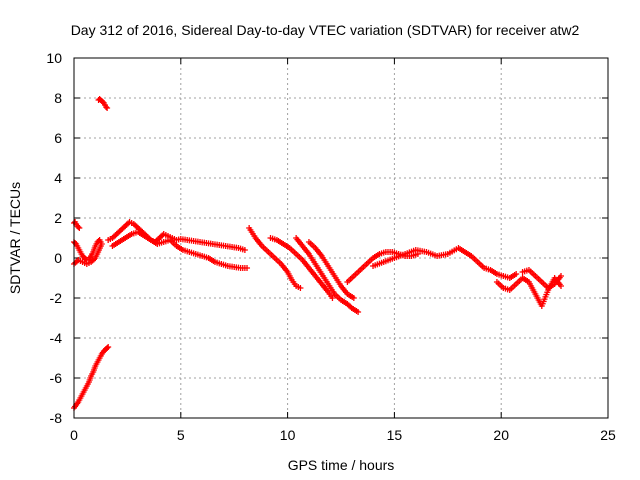 The width and height of the screenshot is (640, 480). Describe the element at coordinates (608, 435) in the screenshot. I see `x-tick-label: 25` at that location.